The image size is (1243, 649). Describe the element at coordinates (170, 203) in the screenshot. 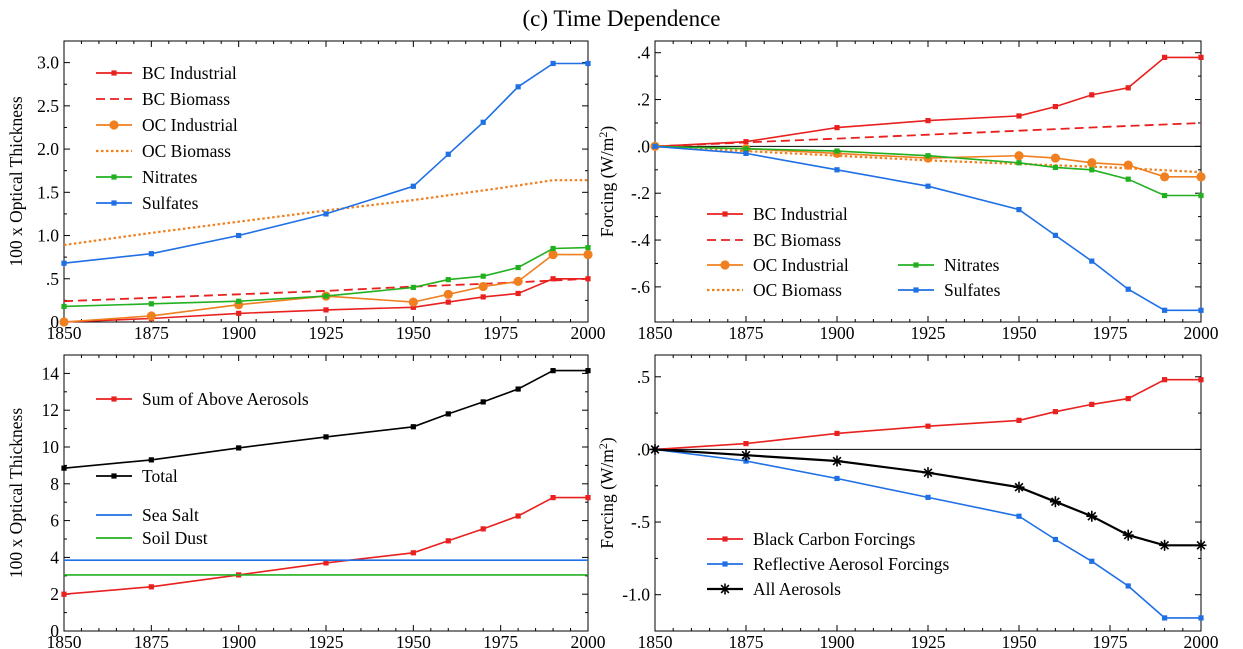

I see `legend-label: Sulfates` at that location.